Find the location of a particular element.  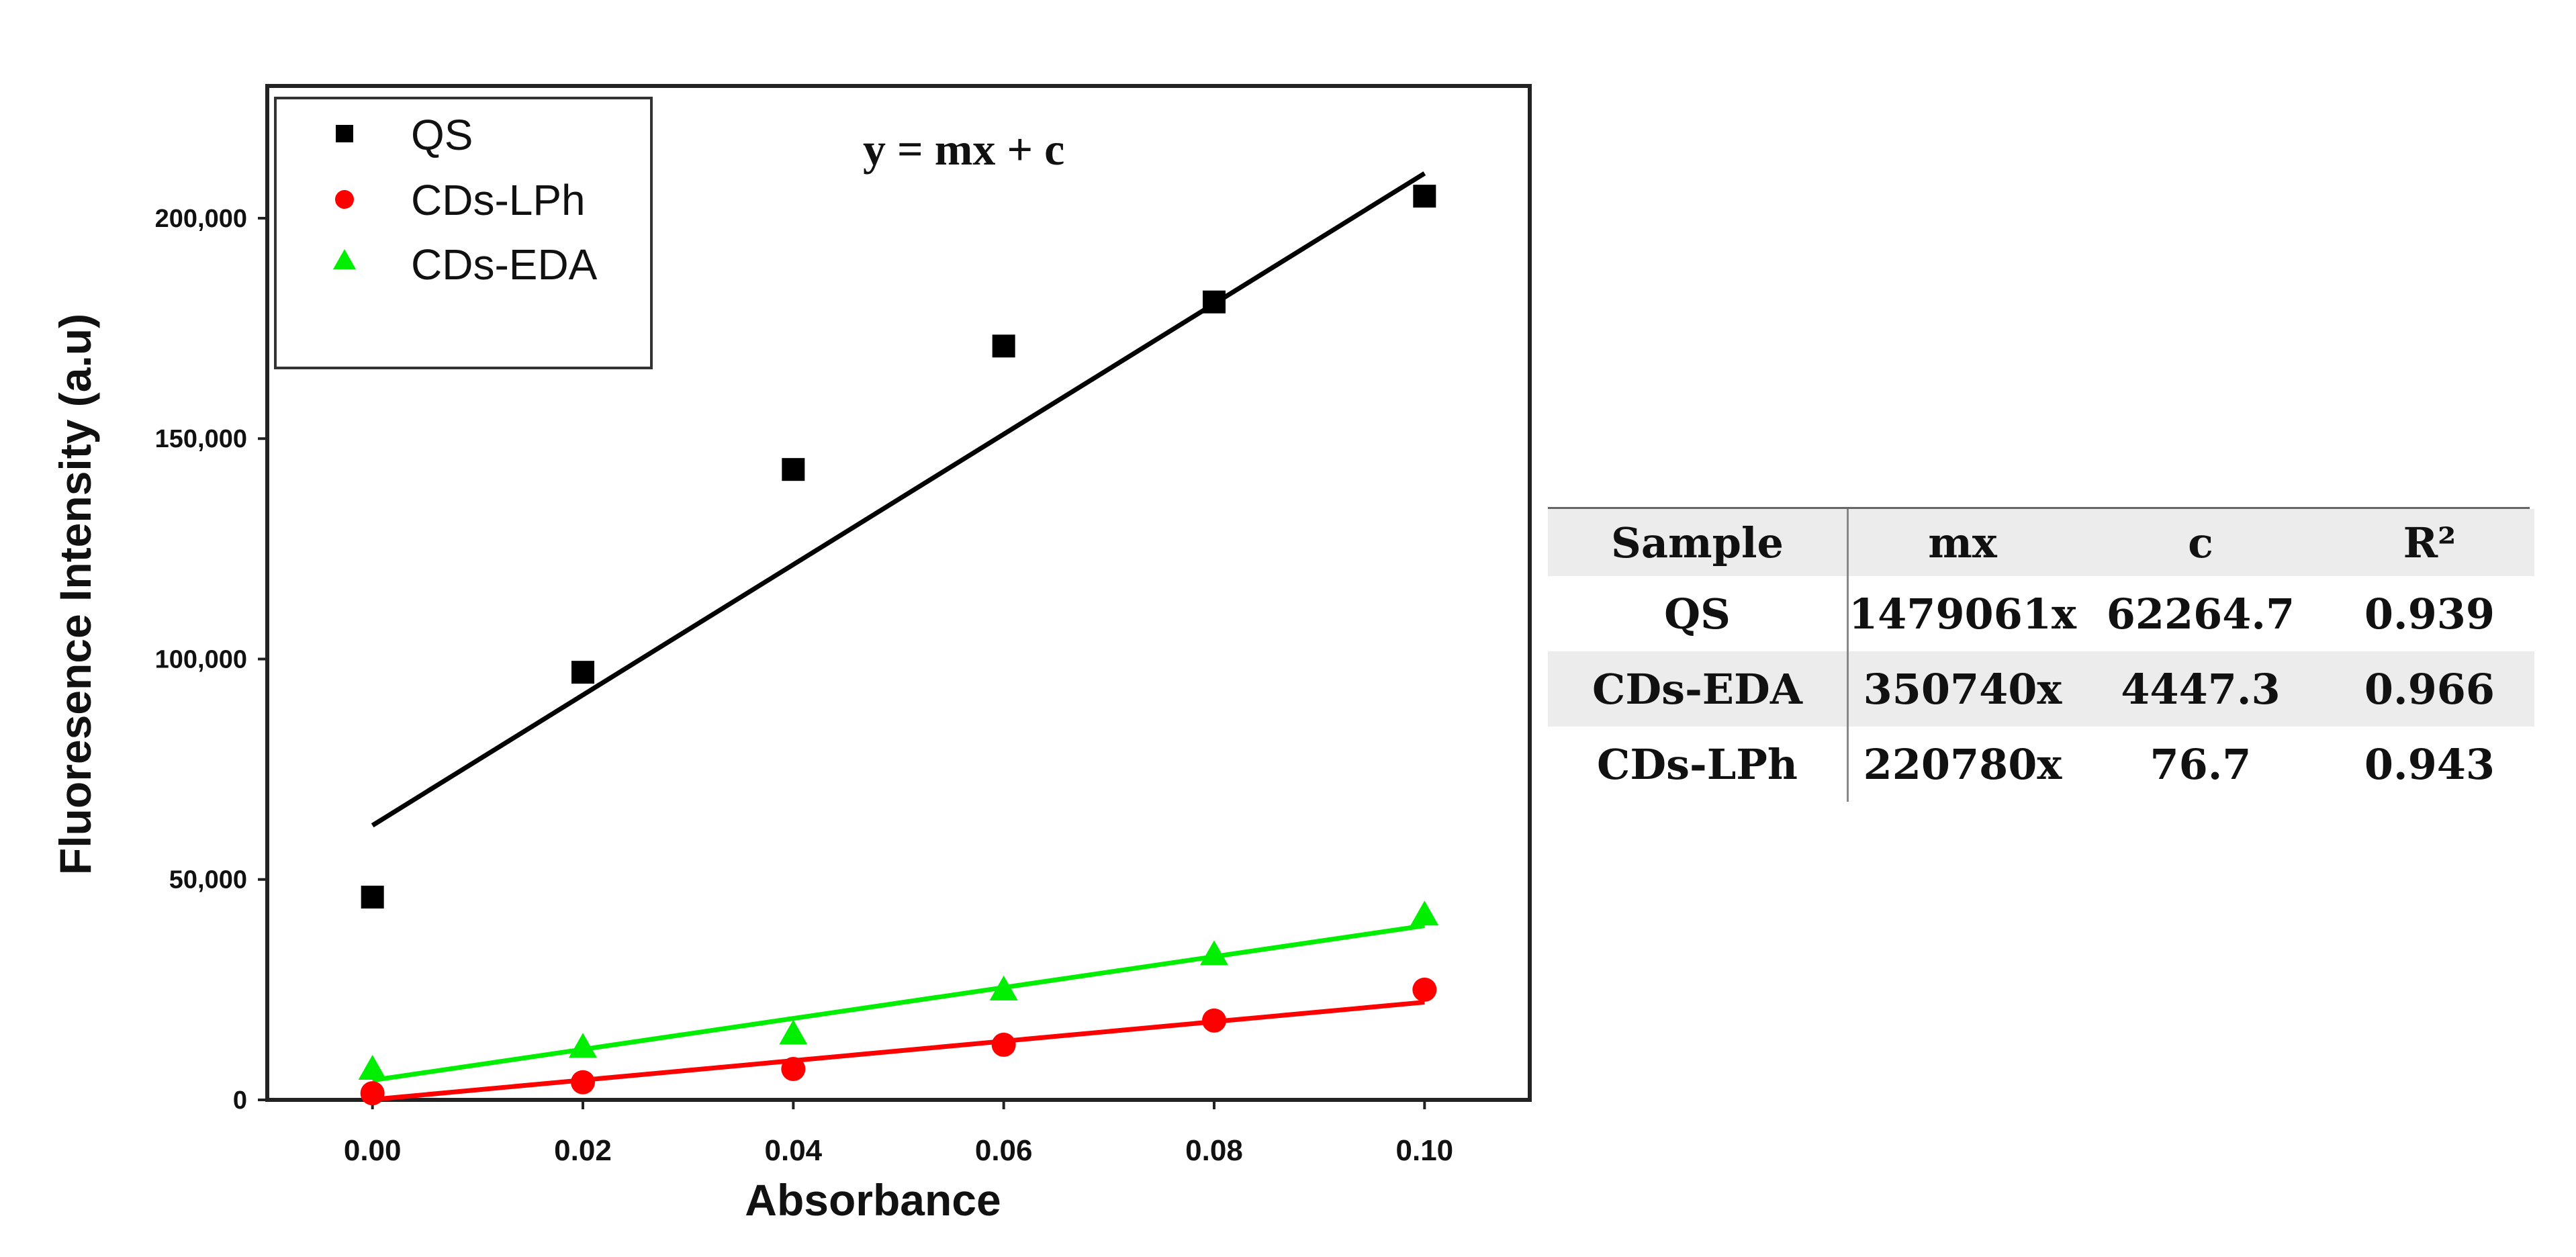

legend-label-cds-eda: CDs-EDA is located at coordinates (504, 264).